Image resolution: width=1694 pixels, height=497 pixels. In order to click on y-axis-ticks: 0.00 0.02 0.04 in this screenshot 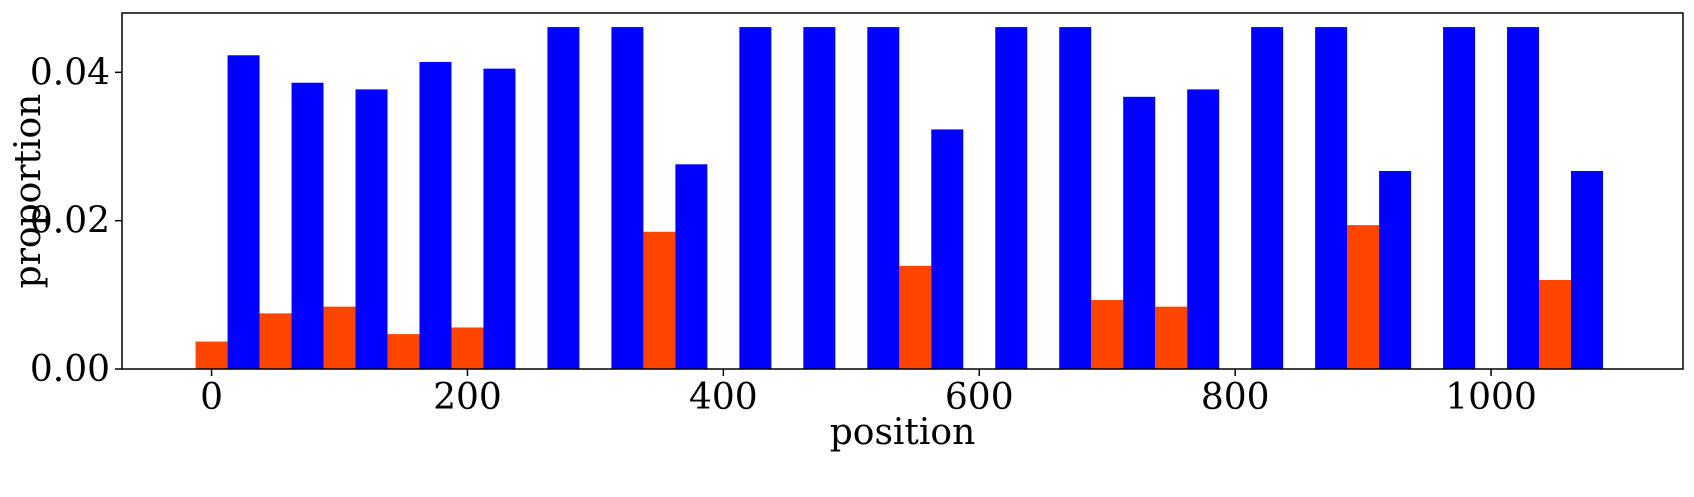, I will do `click(76, 221)`.